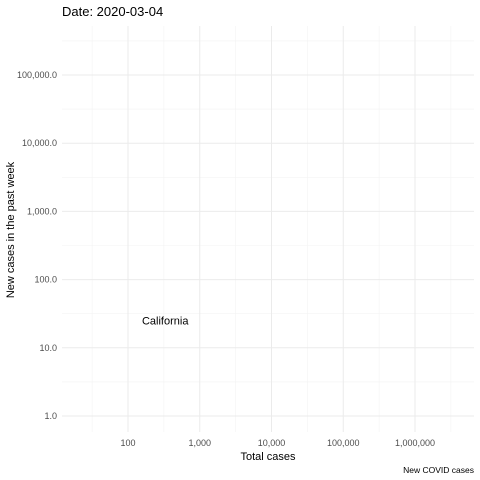 This screenshot has height=480, width=480. Describe the element at coordinates (50, 416) in the screenshot. I see `y-tick-label: 1.0` at that location.